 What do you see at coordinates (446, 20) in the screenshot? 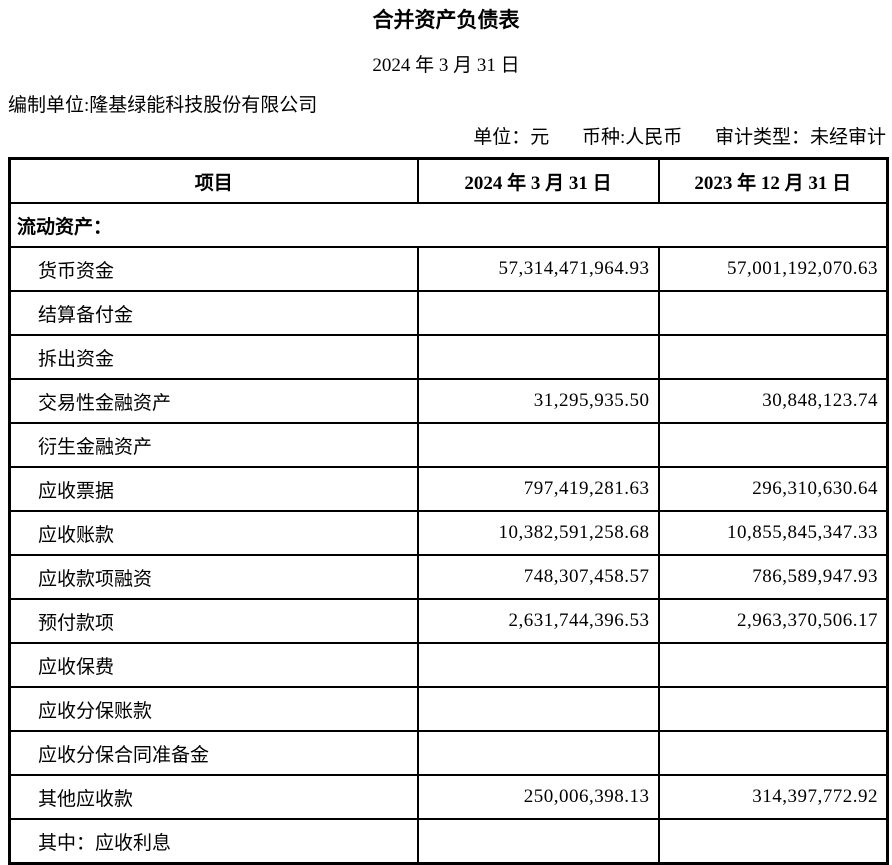
I see `document-title: 合并资产负债表` at bounding box center [446, 20].